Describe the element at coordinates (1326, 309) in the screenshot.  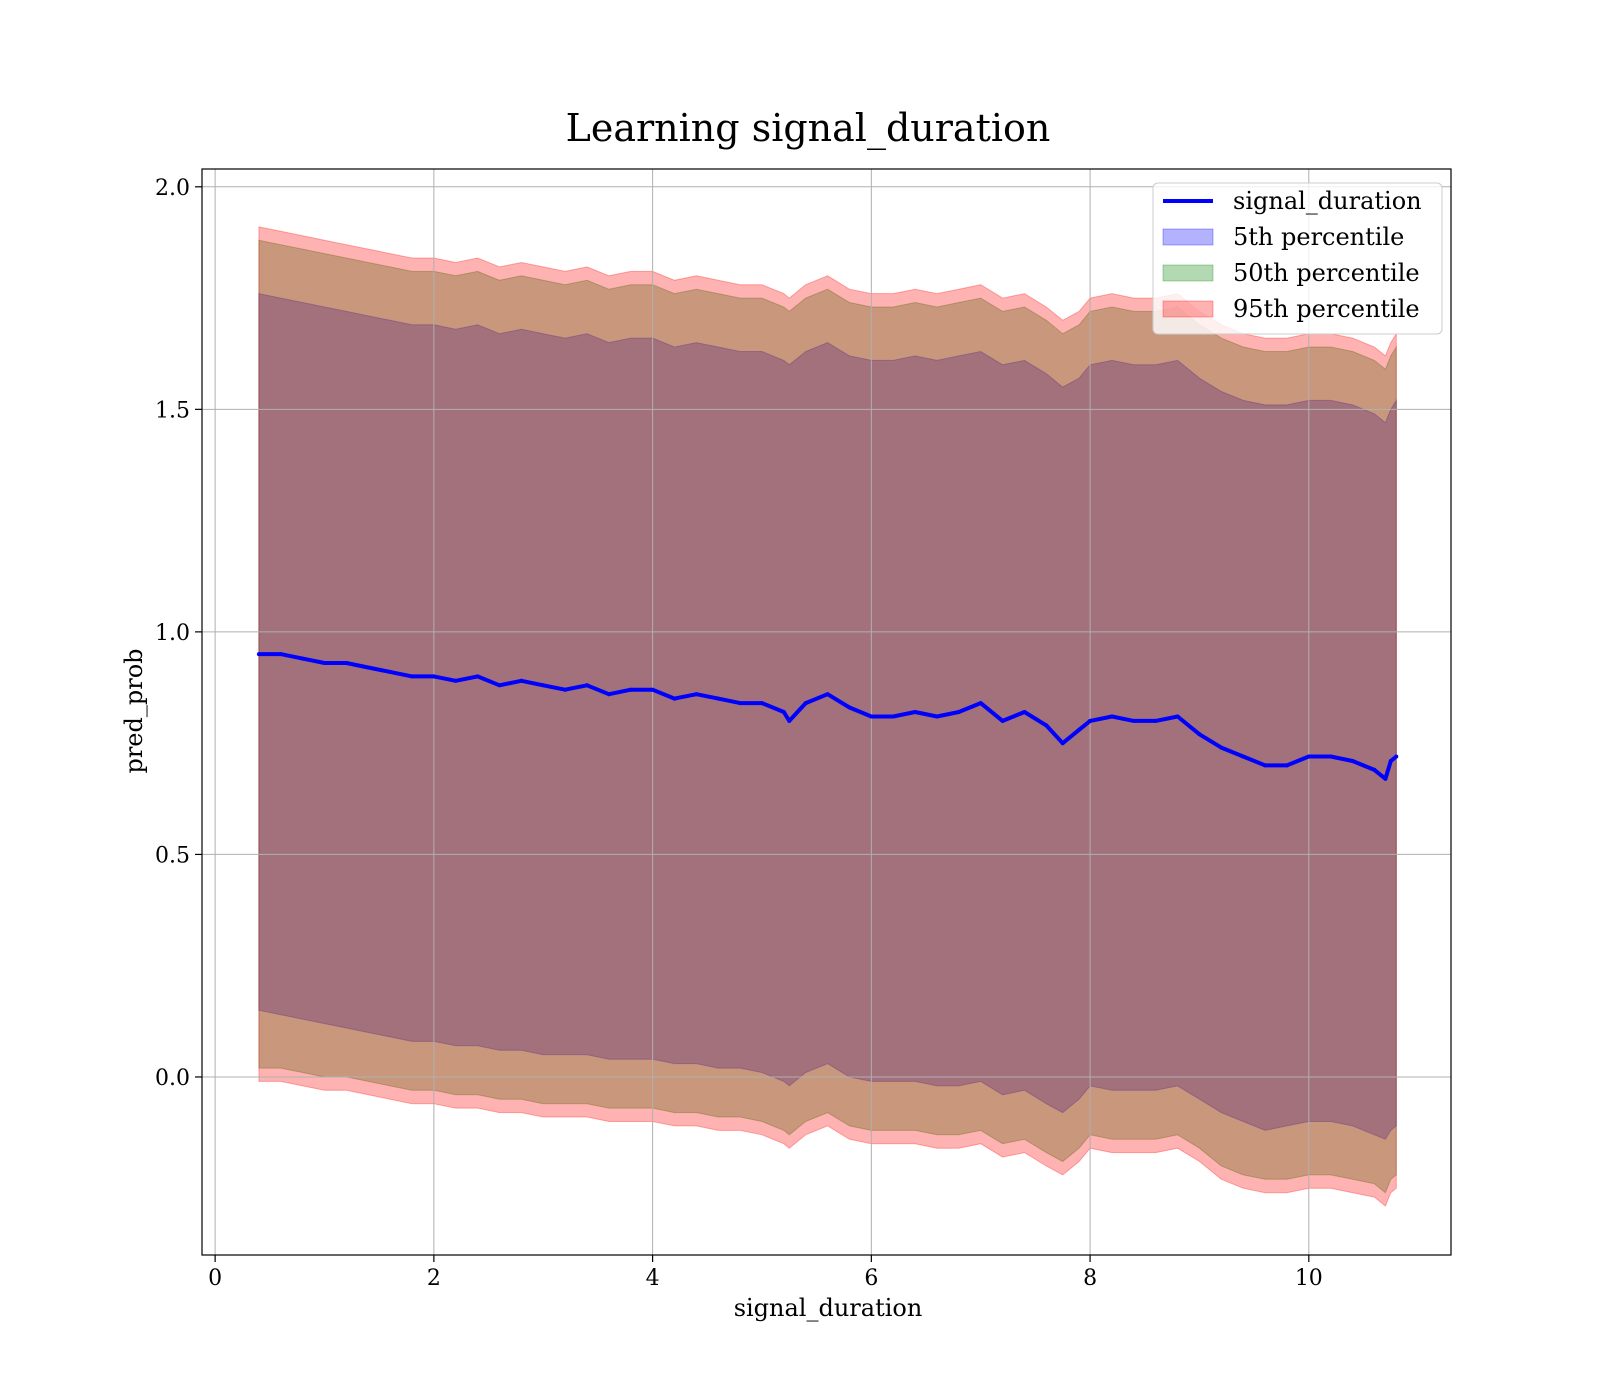
I see `legend-label: 95th percentile` at that location.